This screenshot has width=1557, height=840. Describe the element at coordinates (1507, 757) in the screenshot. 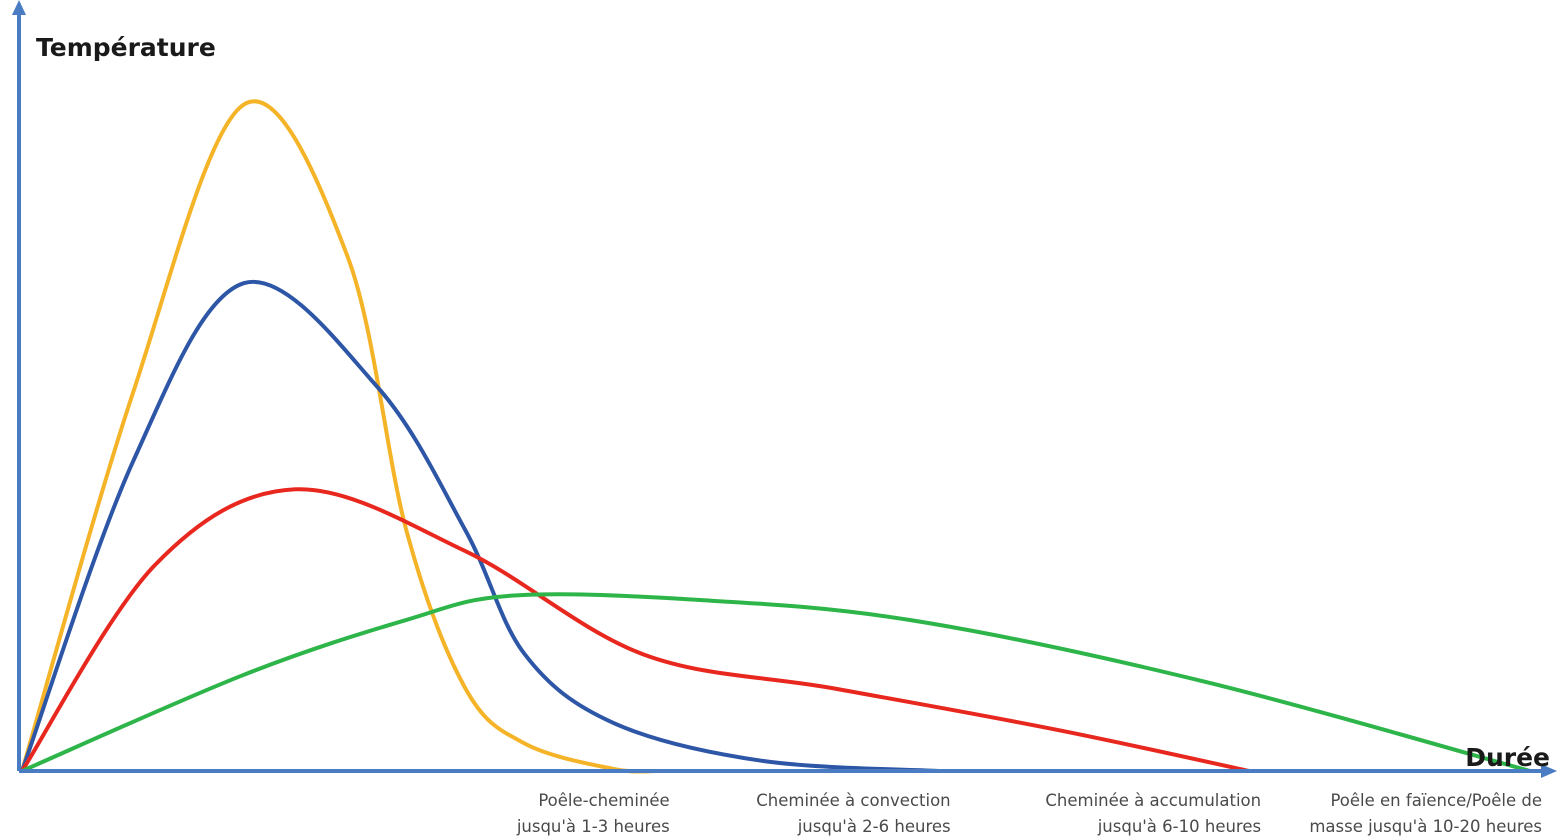

I see `x-axis-title: Durée` at that location.